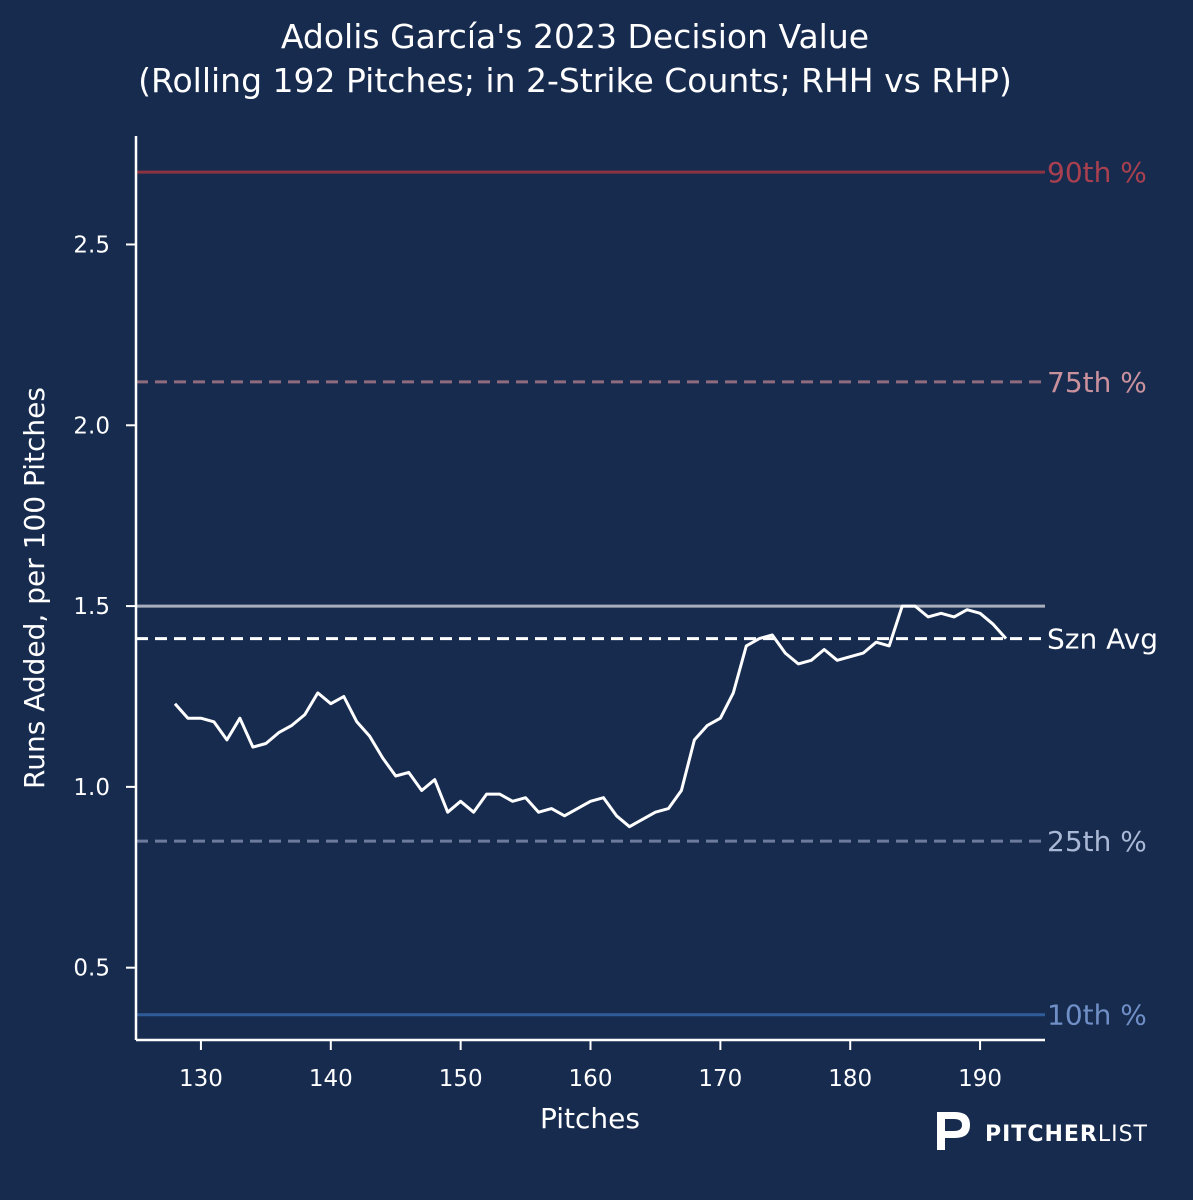  I want to click on pitcherlist-wordmark: PITCHERLIST, so click(1066, 1134).